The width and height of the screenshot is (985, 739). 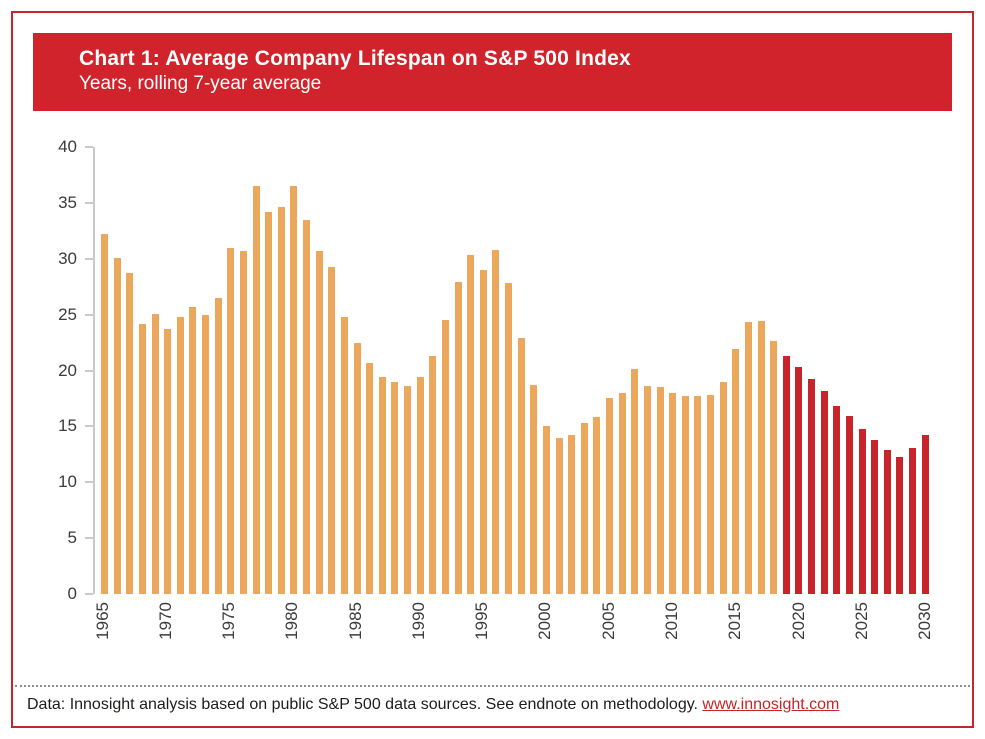 What do you see at coordinates (899, 636) in the screenshot?
I see `x-slot-2028` at bounding box center [899, 636].